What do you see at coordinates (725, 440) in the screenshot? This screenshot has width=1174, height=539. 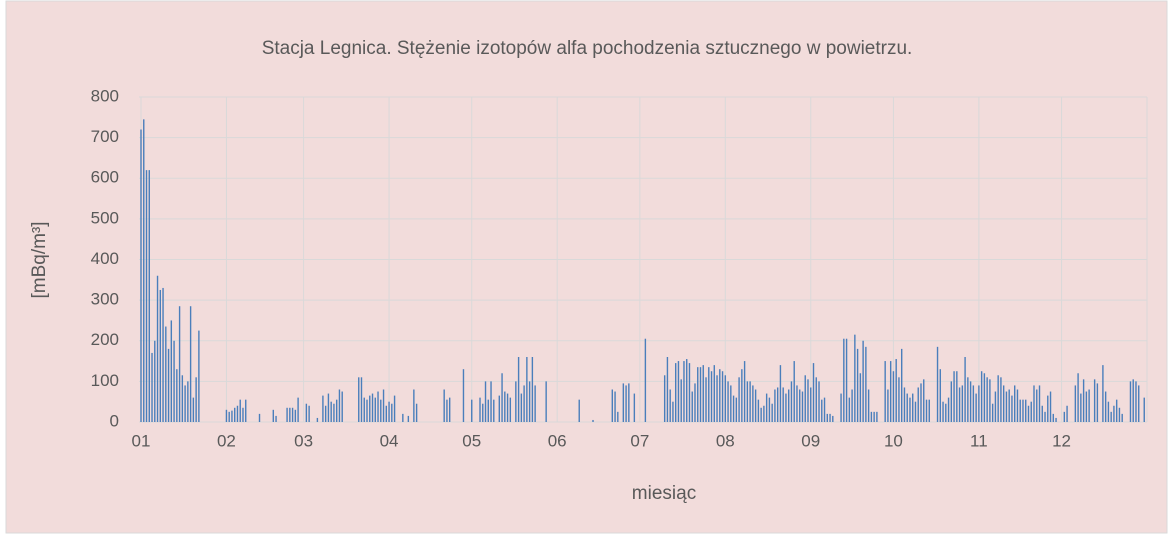 I see `x-tick-label: 08` at bounding box center [725, 440].